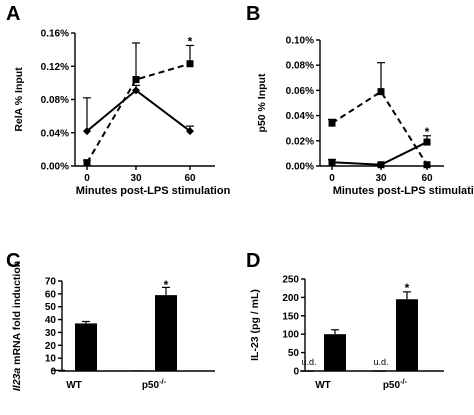 This screenshot has height=415, width=474. What do you see at coordinates (51, 346) in the screenshot?
I see `y-tick-label: 20` at bounding box center [51, 346].